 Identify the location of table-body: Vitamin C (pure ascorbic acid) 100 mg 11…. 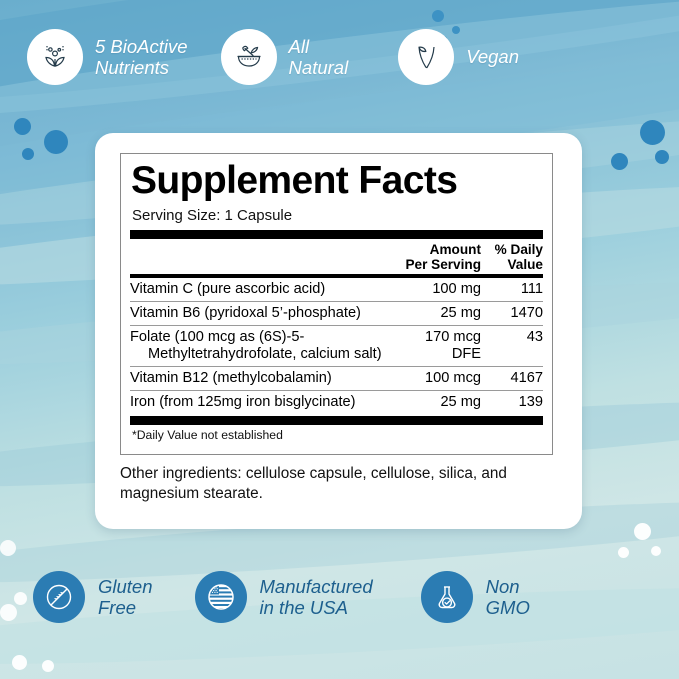
(336, 346).